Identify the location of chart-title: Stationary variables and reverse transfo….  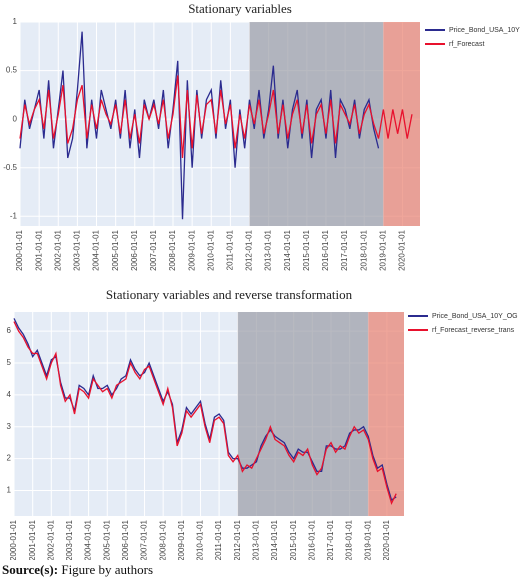
(229, 294).